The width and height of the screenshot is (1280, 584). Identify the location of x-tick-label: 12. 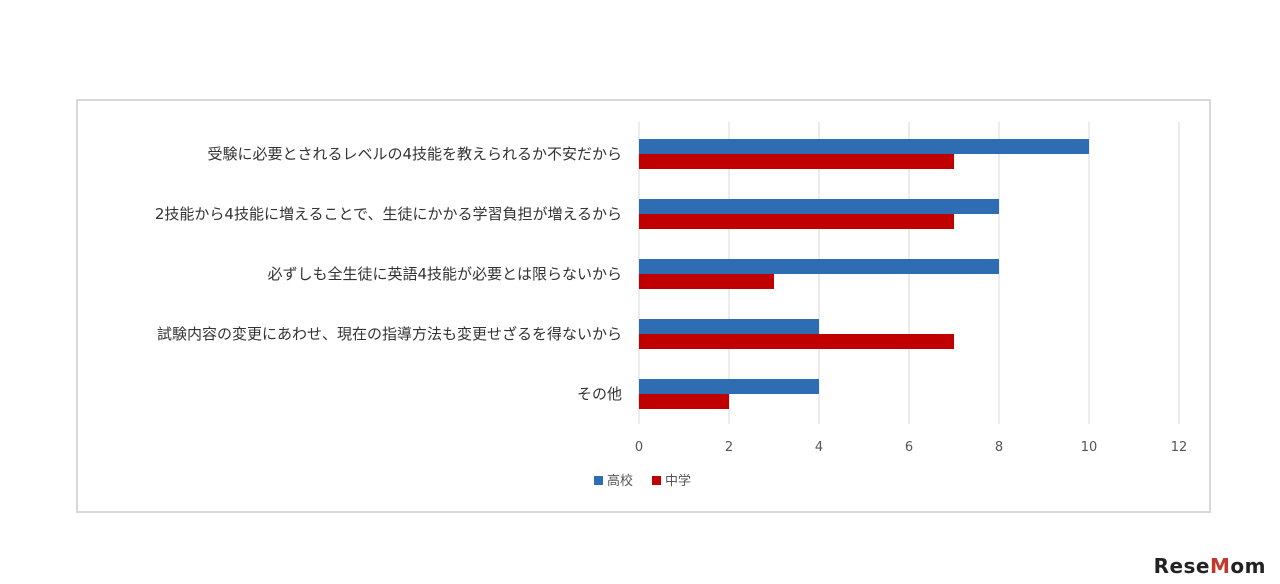
(1179, 447).